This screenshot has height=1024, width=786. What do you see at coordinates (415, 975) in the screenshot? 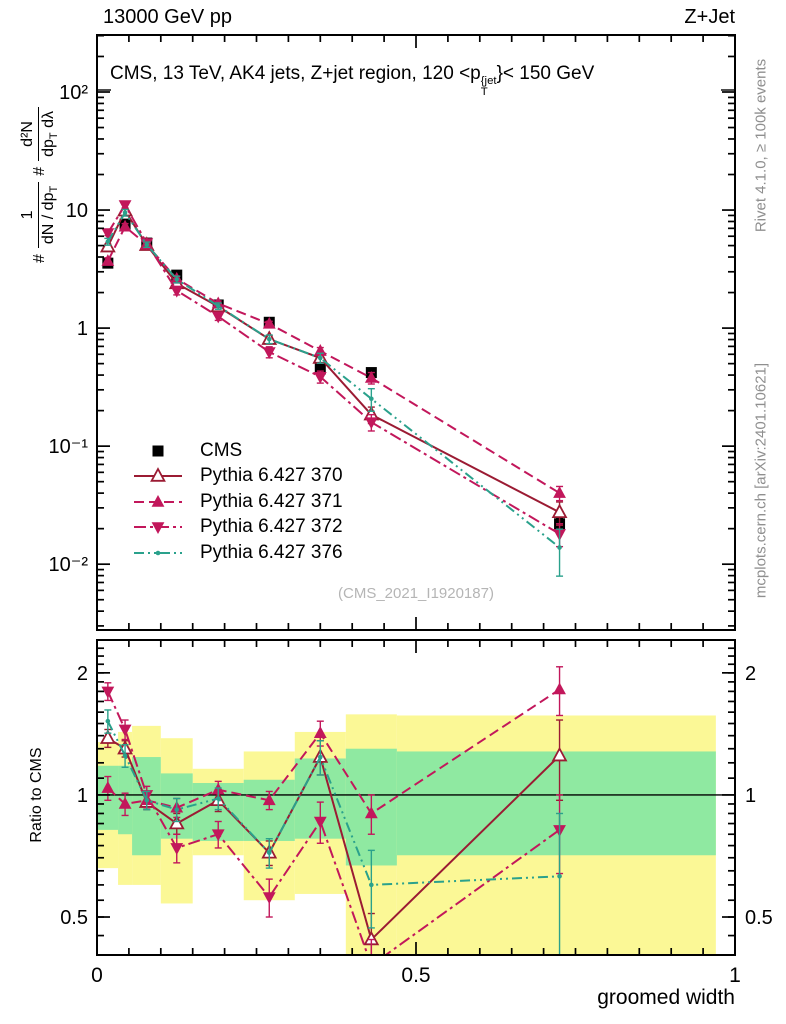
I see `x-tick-label: 0.5` at bounding box center [415, 975].